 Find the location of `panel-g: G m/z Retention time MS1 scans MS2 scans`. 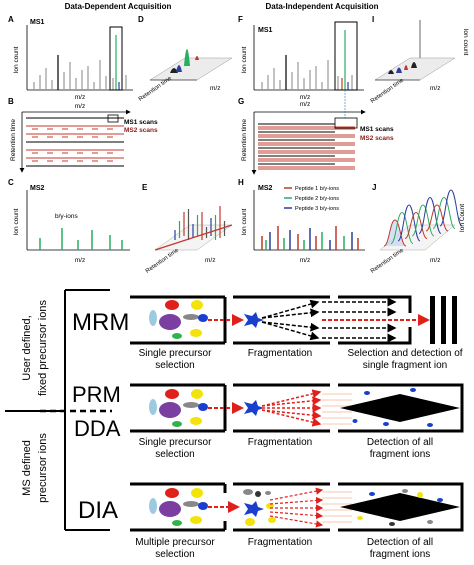

panel-g: G m/z Retention time MS1 scans MS2 scans is located at coordinates (316, 132).